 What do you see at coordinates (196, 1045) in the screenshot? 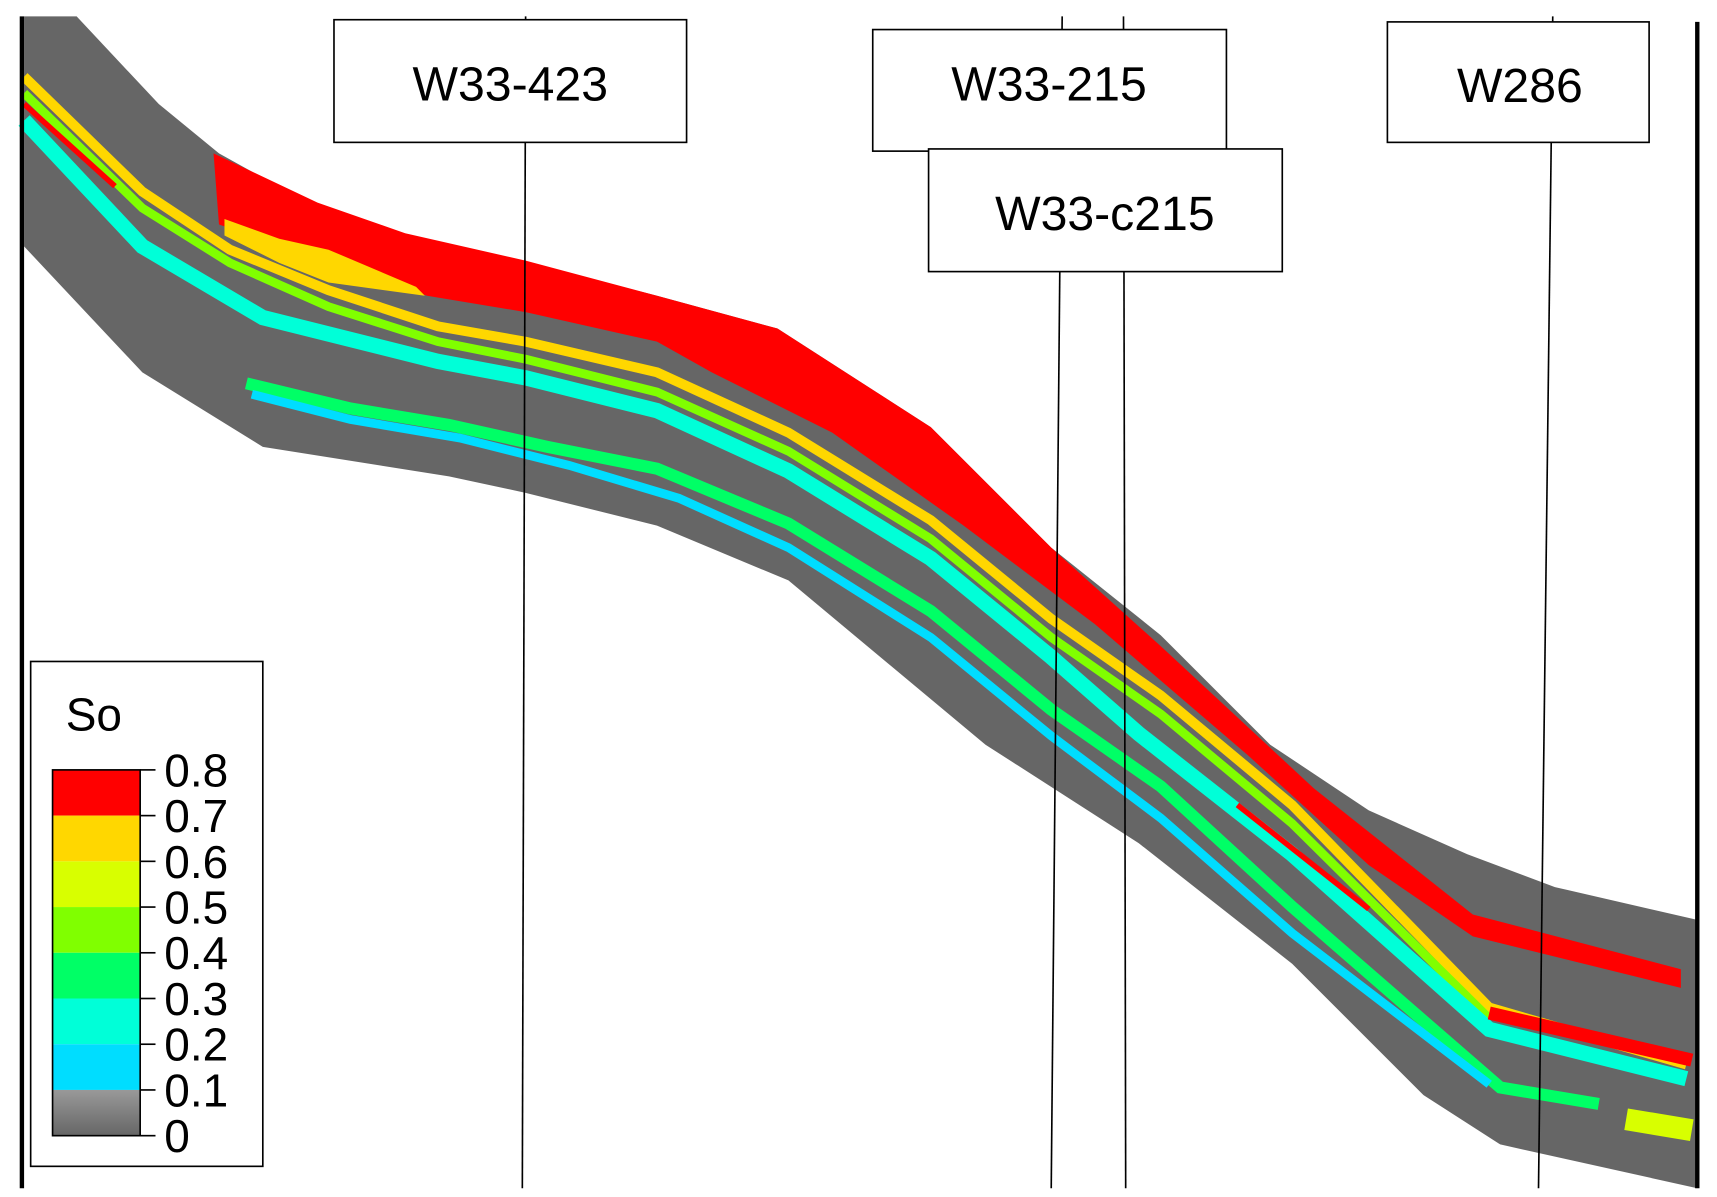
I see `legend-tick-label: 0.2` at bounding box center [196, 1045].